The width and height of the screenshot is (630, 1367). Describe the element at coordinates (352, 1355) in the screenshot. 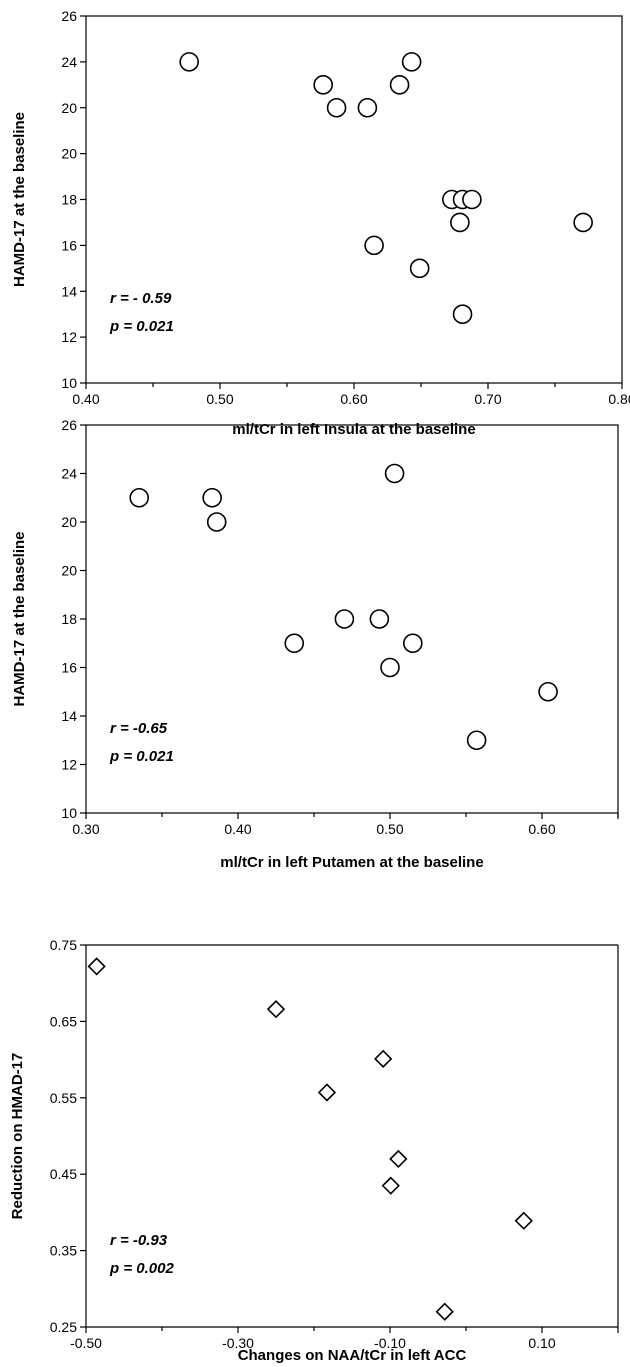

I see `x-axis-title: Changes on NAA/tCr in left ACC` at that location.